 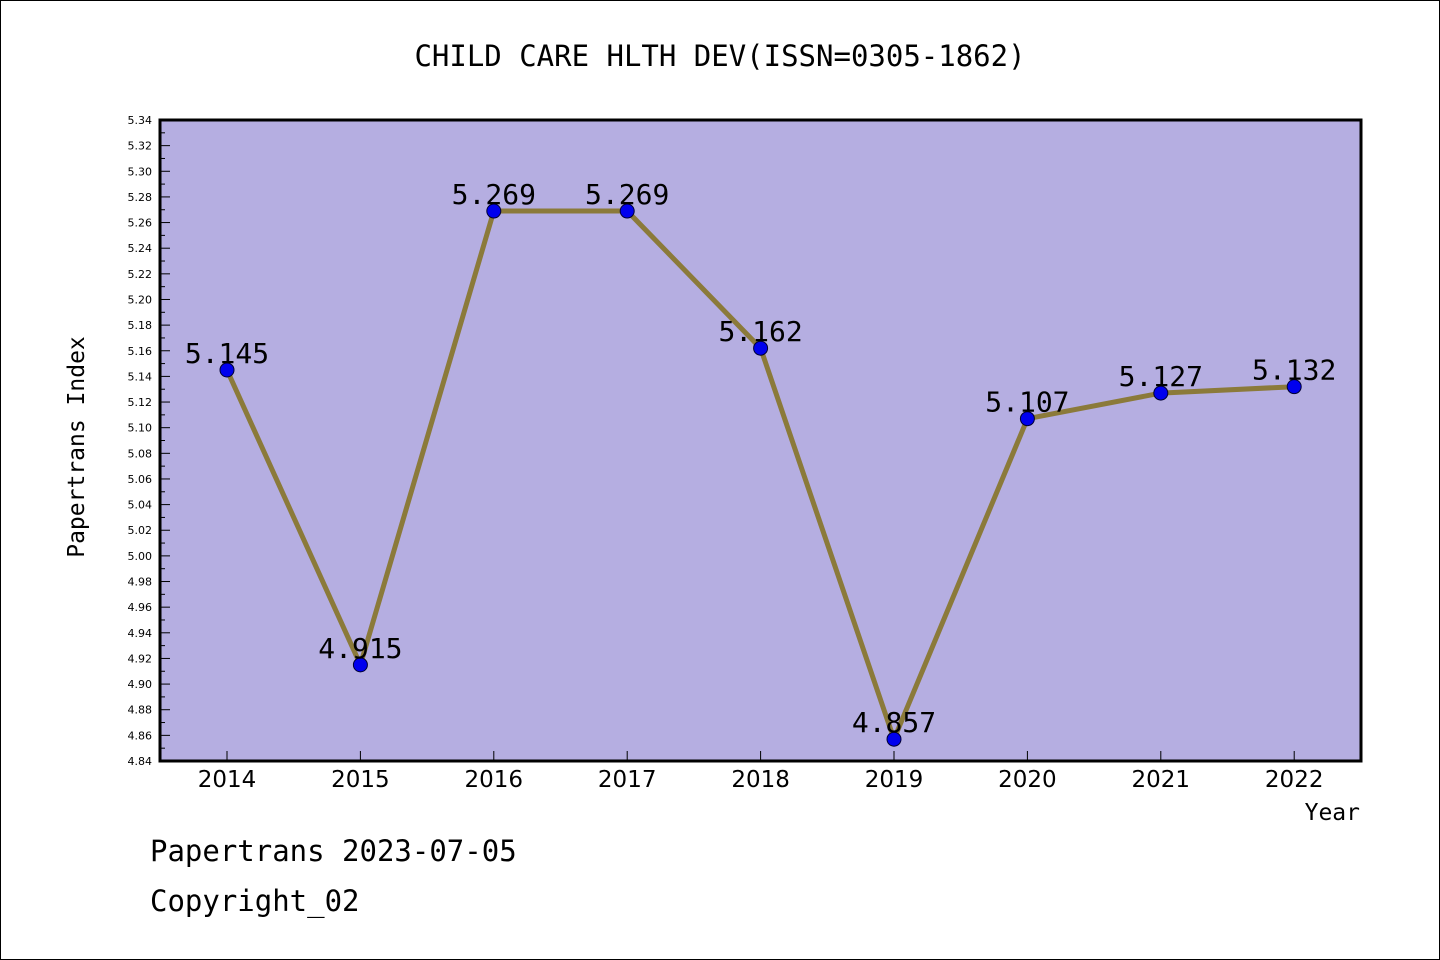 What do you see at coordinates (227, 780) in the screenshot?
I see `x-tick-label: 2014` at bounding box center [227, 780].